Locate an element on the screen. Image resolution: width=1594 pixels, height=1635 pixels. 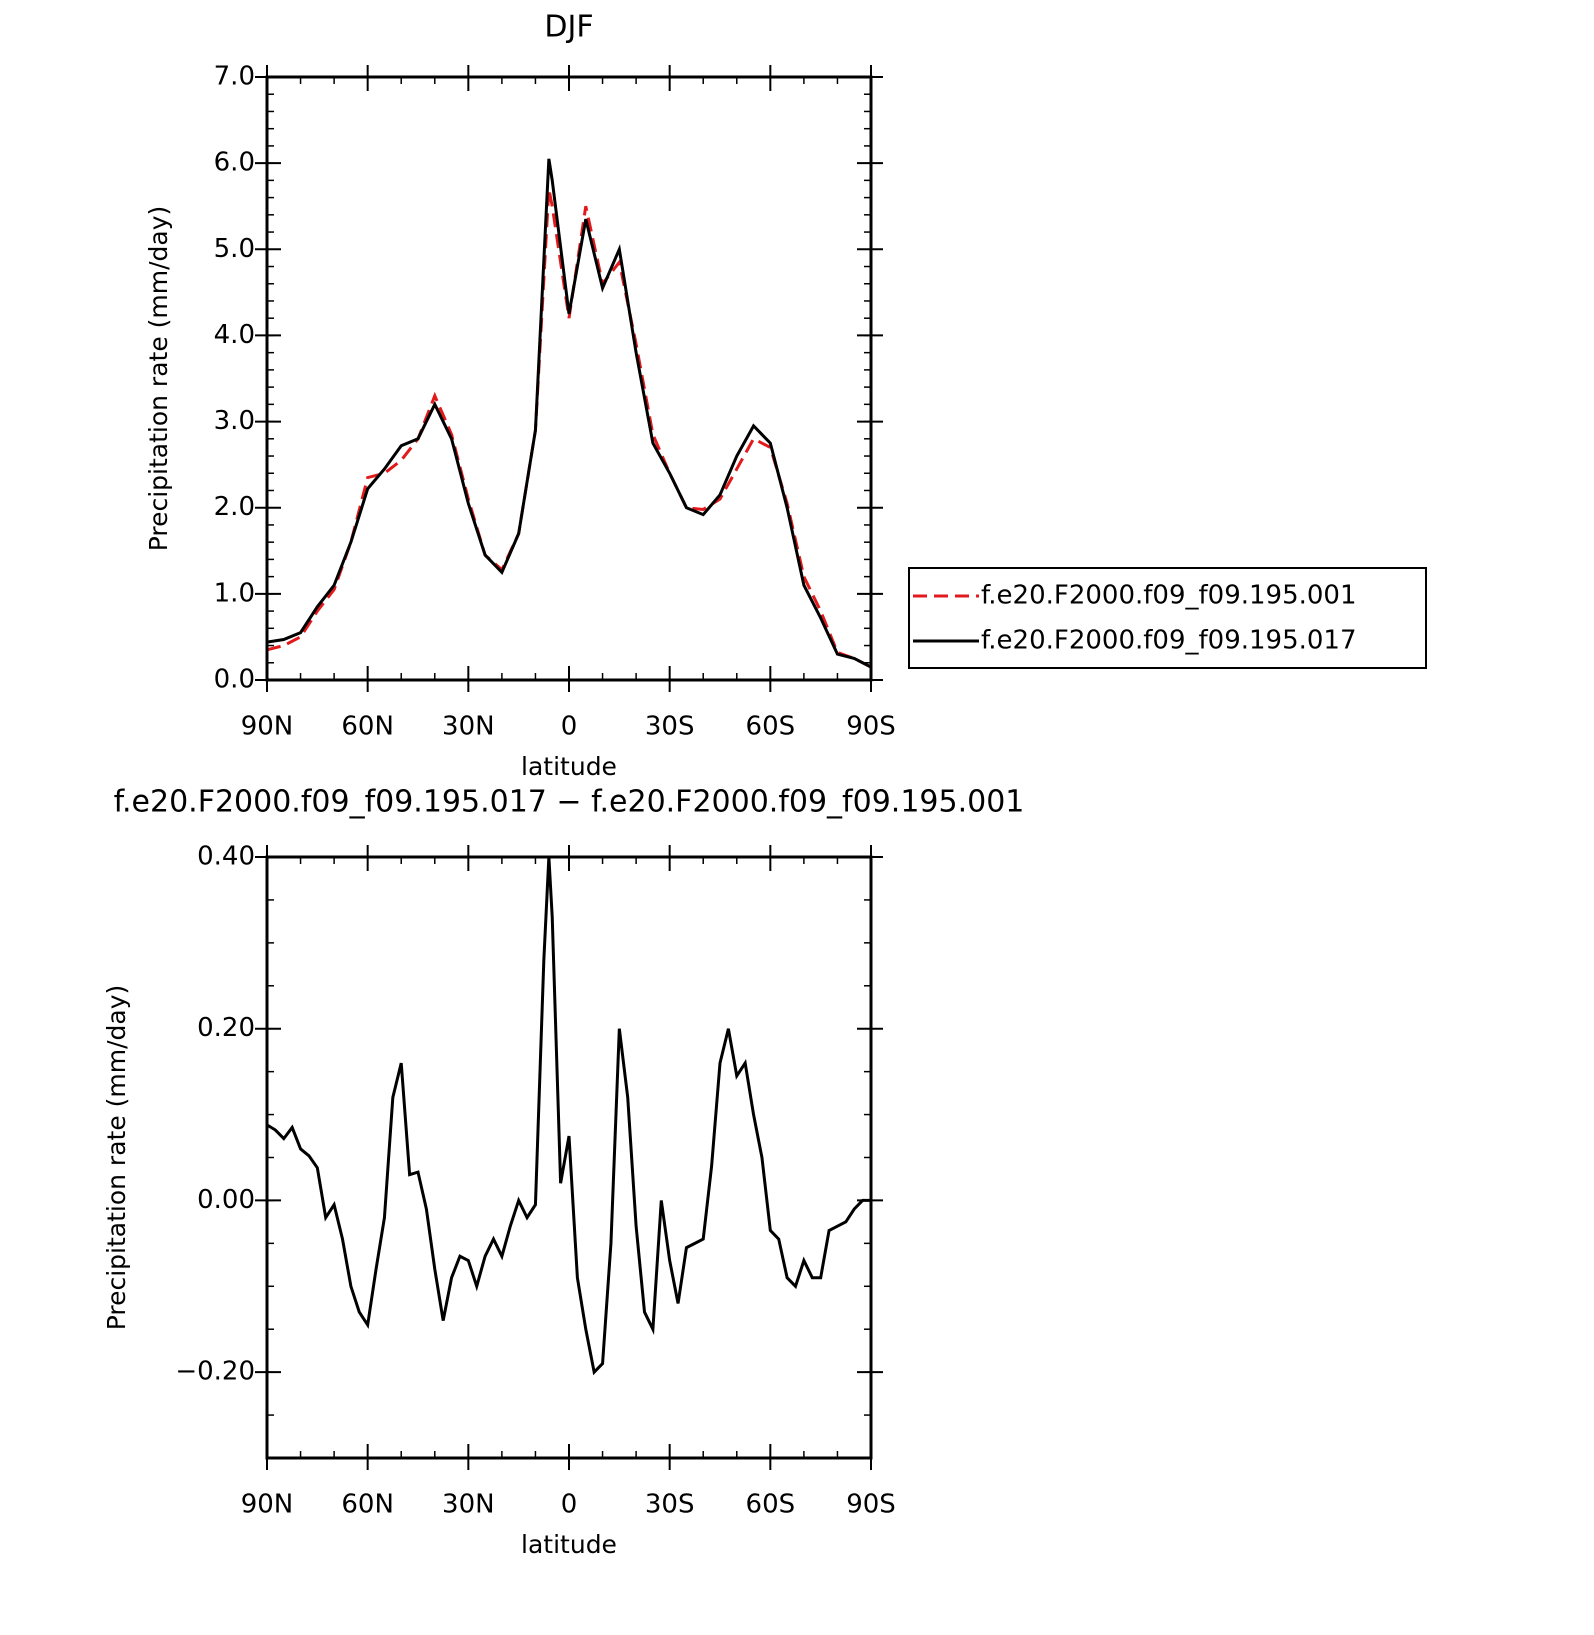
y-tick-label: 6.0 is located at coordinates (234, 163).